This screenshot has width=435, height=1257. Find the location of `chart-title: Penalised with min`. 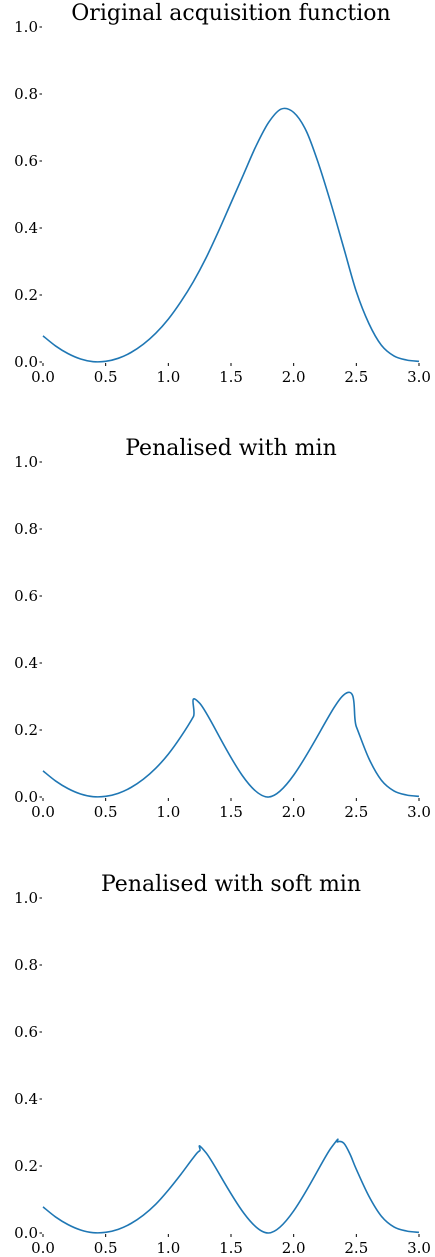

chart-title: Penalised with min is located at coordinates (231, 448).